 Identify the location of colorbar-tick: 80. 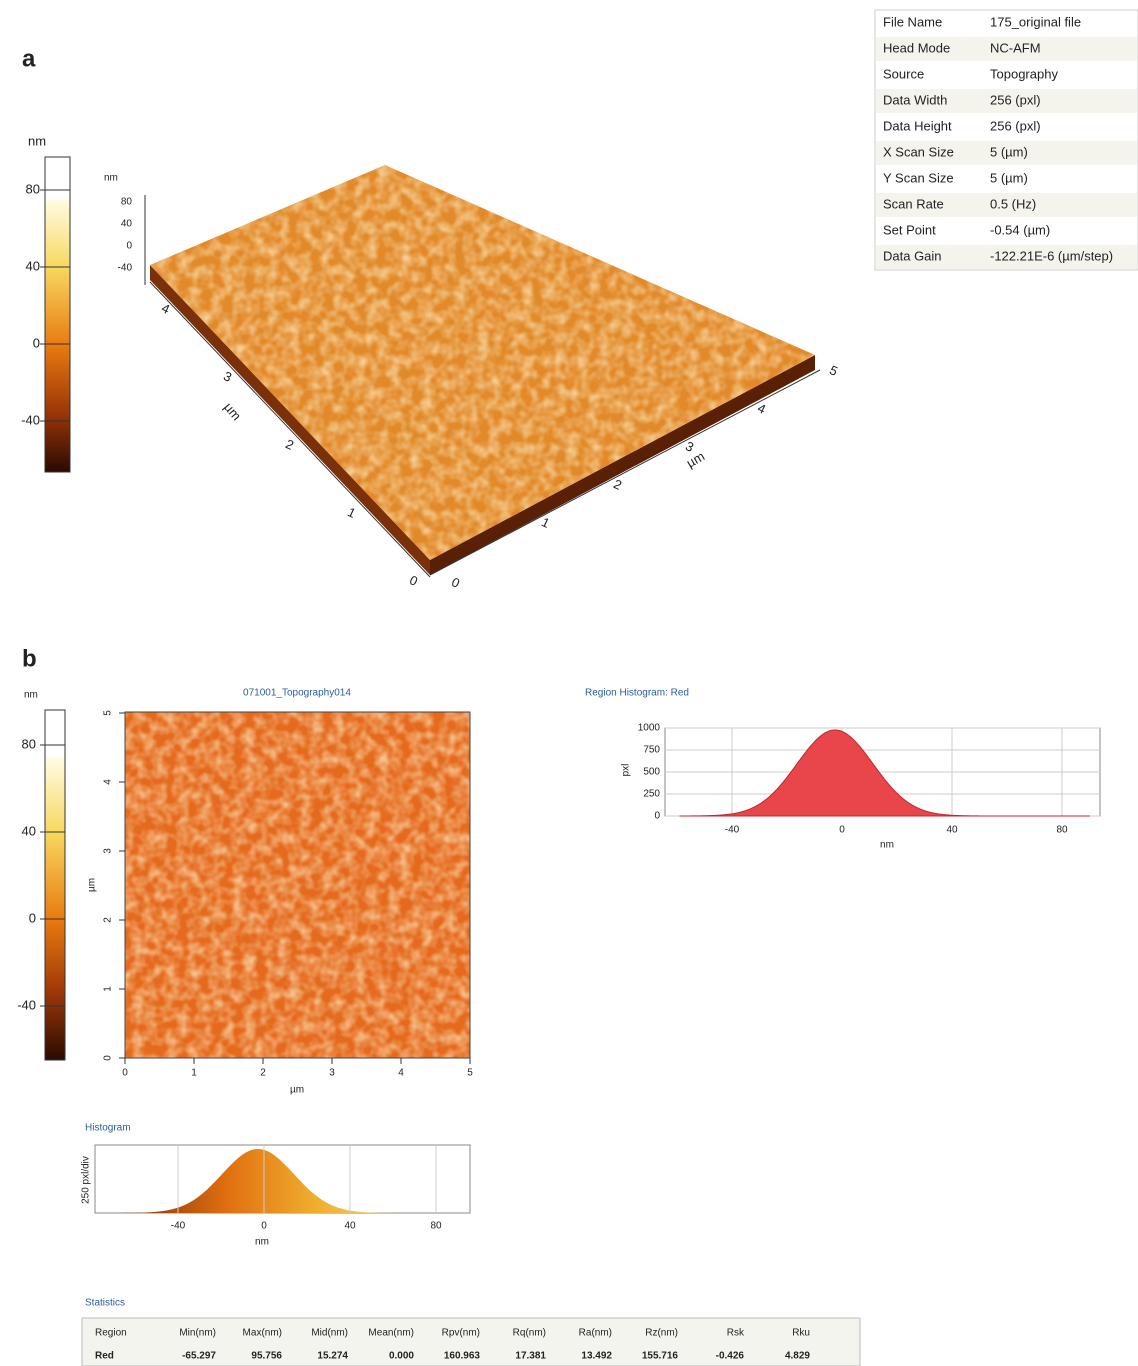
(33, 188).